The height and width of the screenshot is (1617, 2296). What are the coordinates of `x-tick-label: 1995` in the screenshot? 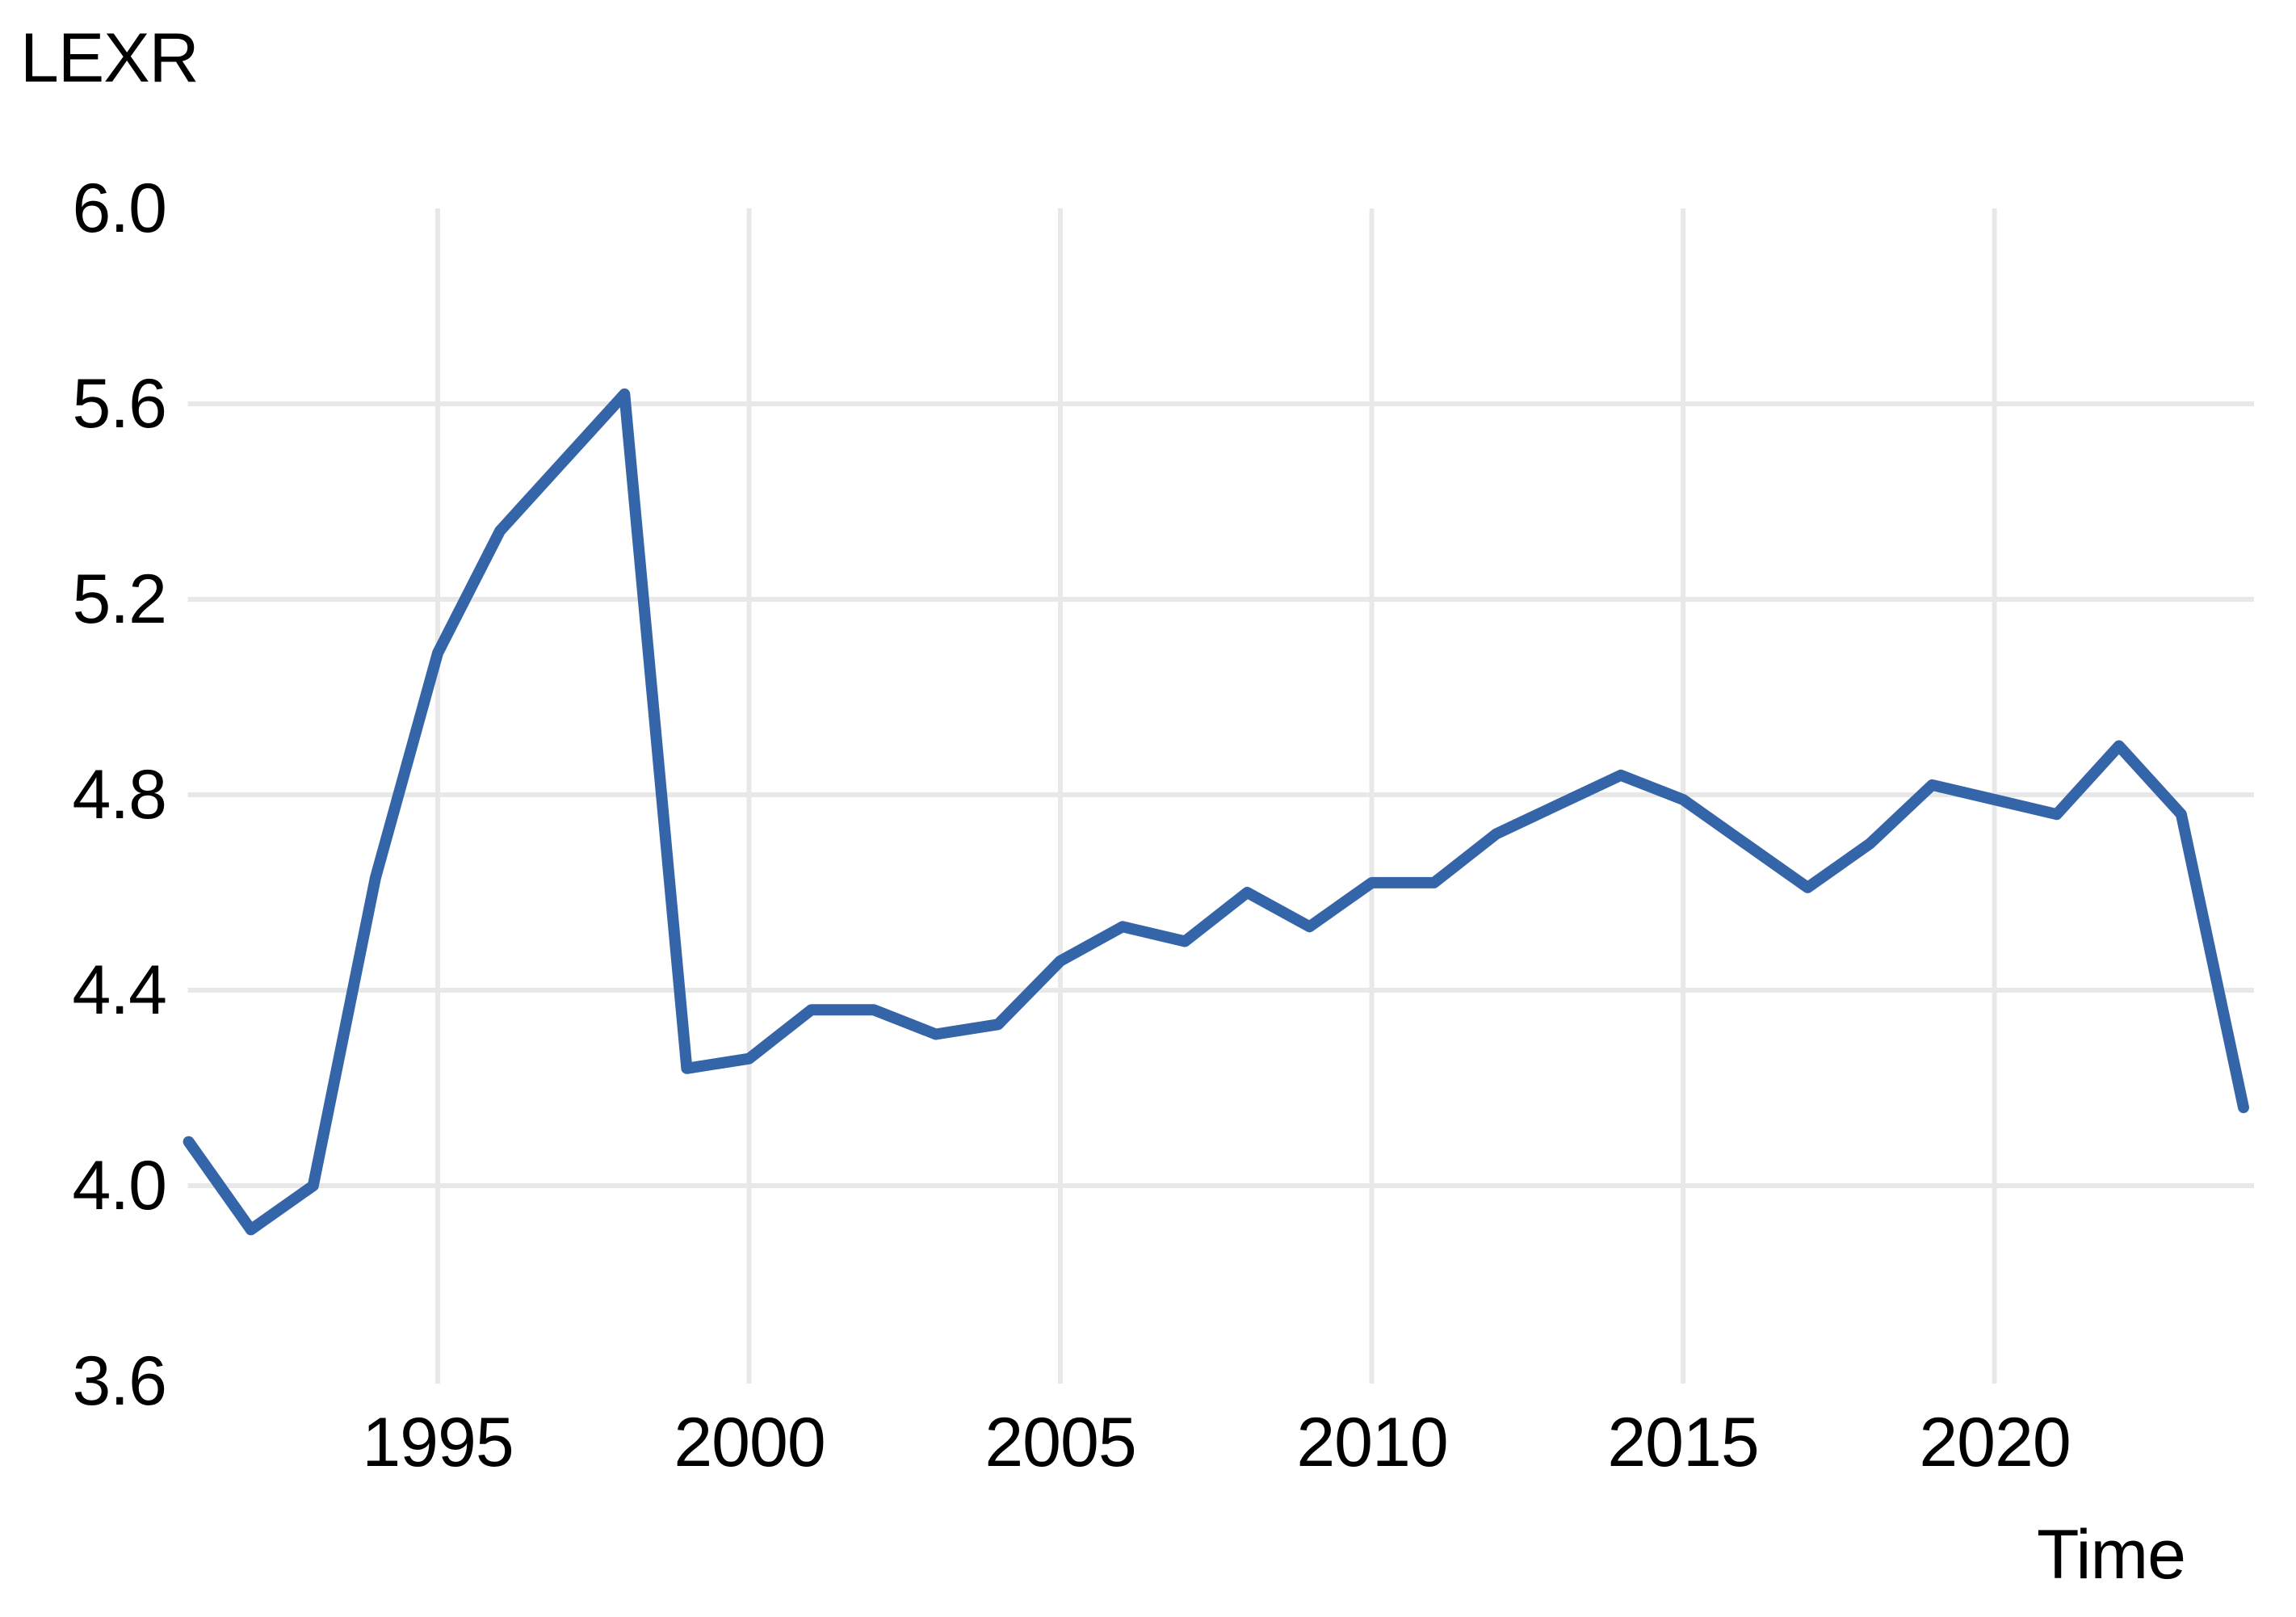 It's located at (438, 1442).